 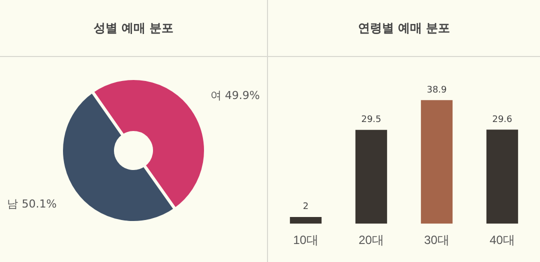 What do you see at coordinates (371, 240) in the screenshot?
I see `x-tick-label: 20대` at bounding box center [371, 240].